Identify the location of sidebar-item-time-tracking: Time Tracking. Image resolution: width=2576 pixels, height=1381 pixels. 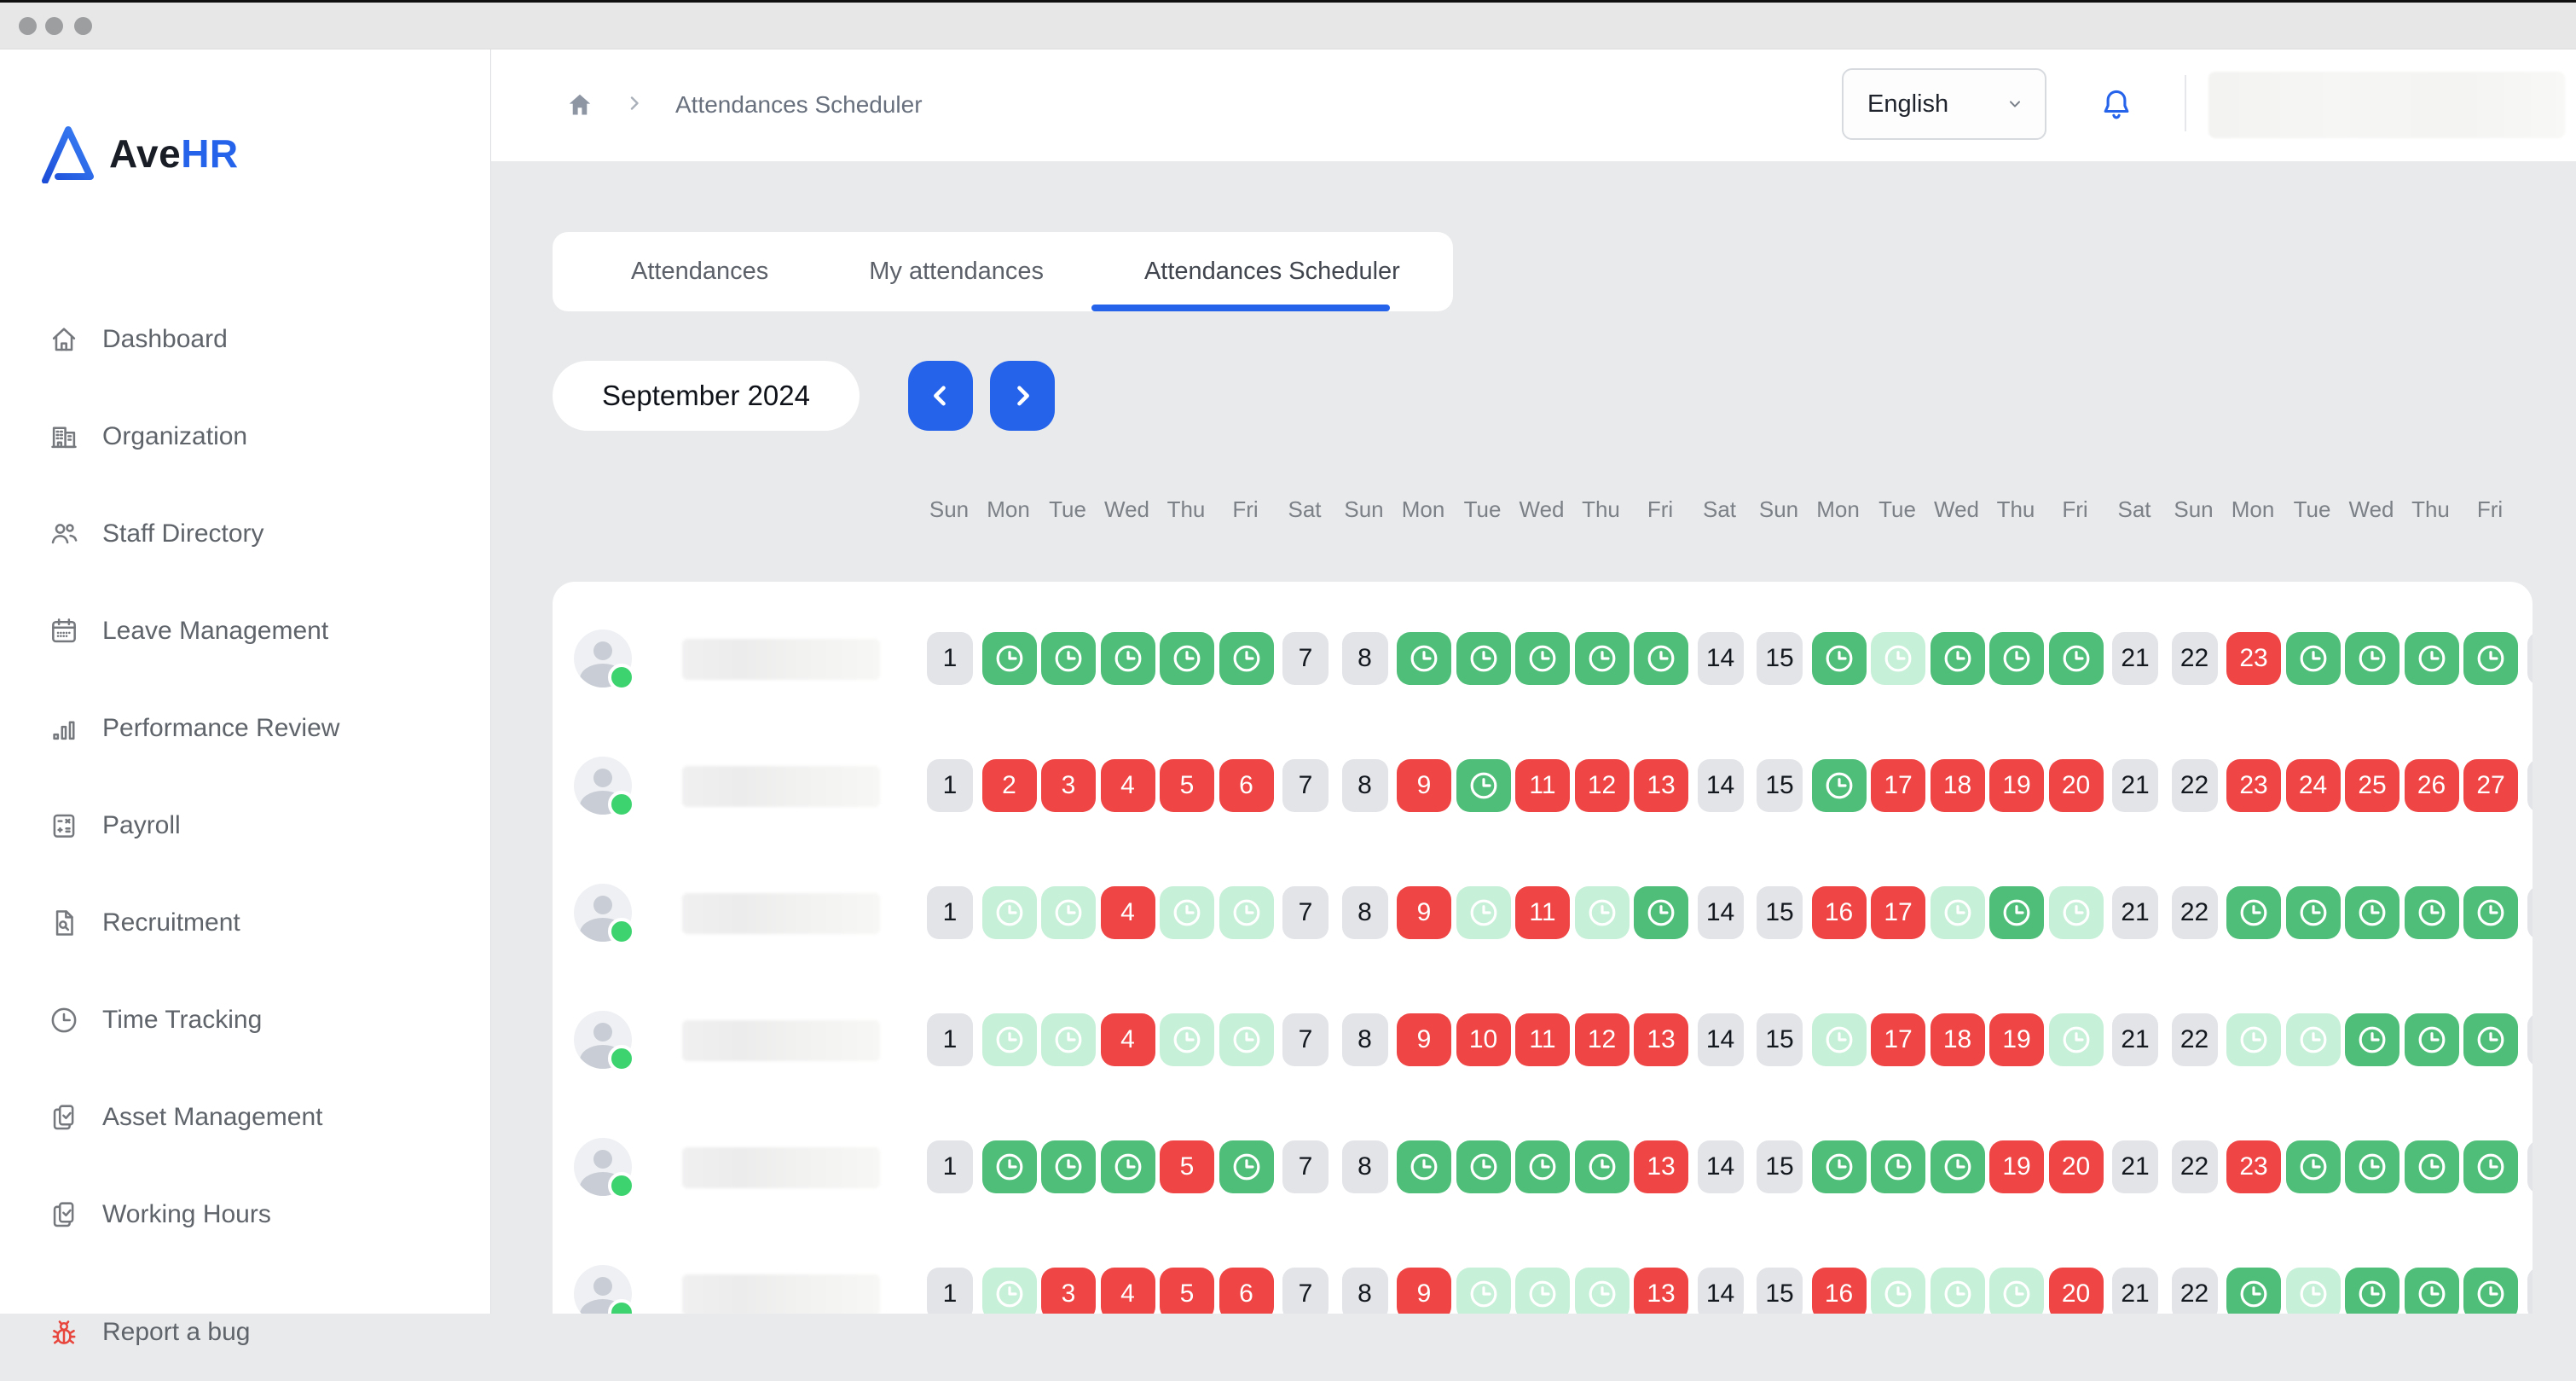
(260, 1021).